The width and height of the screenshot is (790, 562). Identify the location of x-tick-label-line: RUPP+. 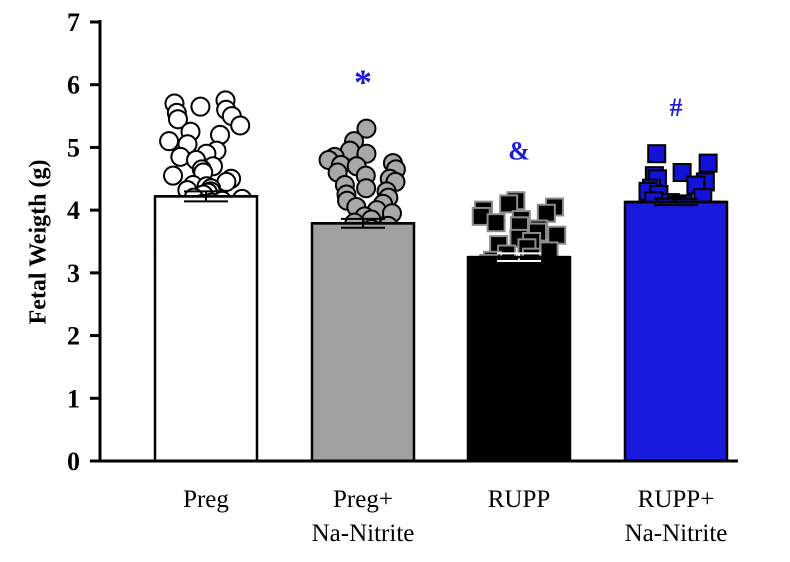
(676, 499).